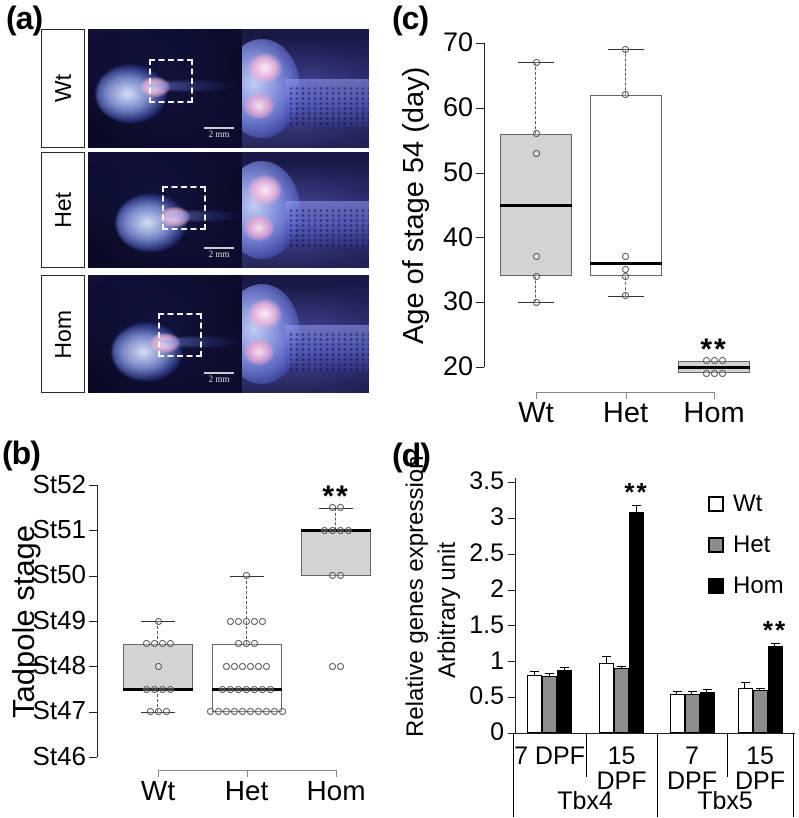 This screenshot has width=799, height=818. What do you see at coordinates (725, 801) in the screenshot?
I see `gene-label: Tbx5` at bounding box center [725, 801].